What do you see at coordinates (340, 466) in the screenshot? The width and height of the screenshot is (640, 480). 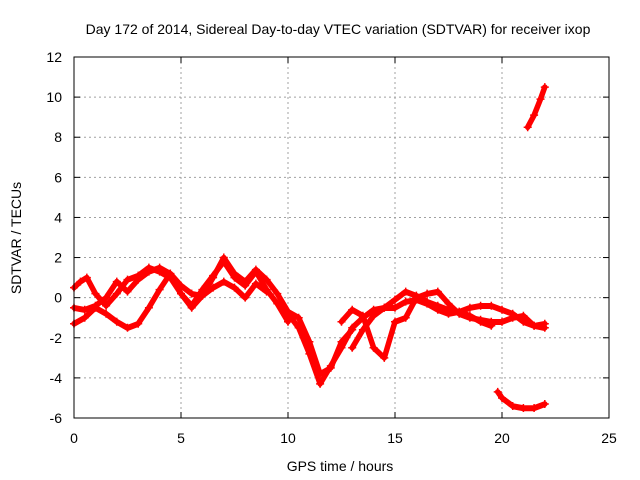 I see `x-axis-label: GPS time / hours` at bounding box center [340, 466].